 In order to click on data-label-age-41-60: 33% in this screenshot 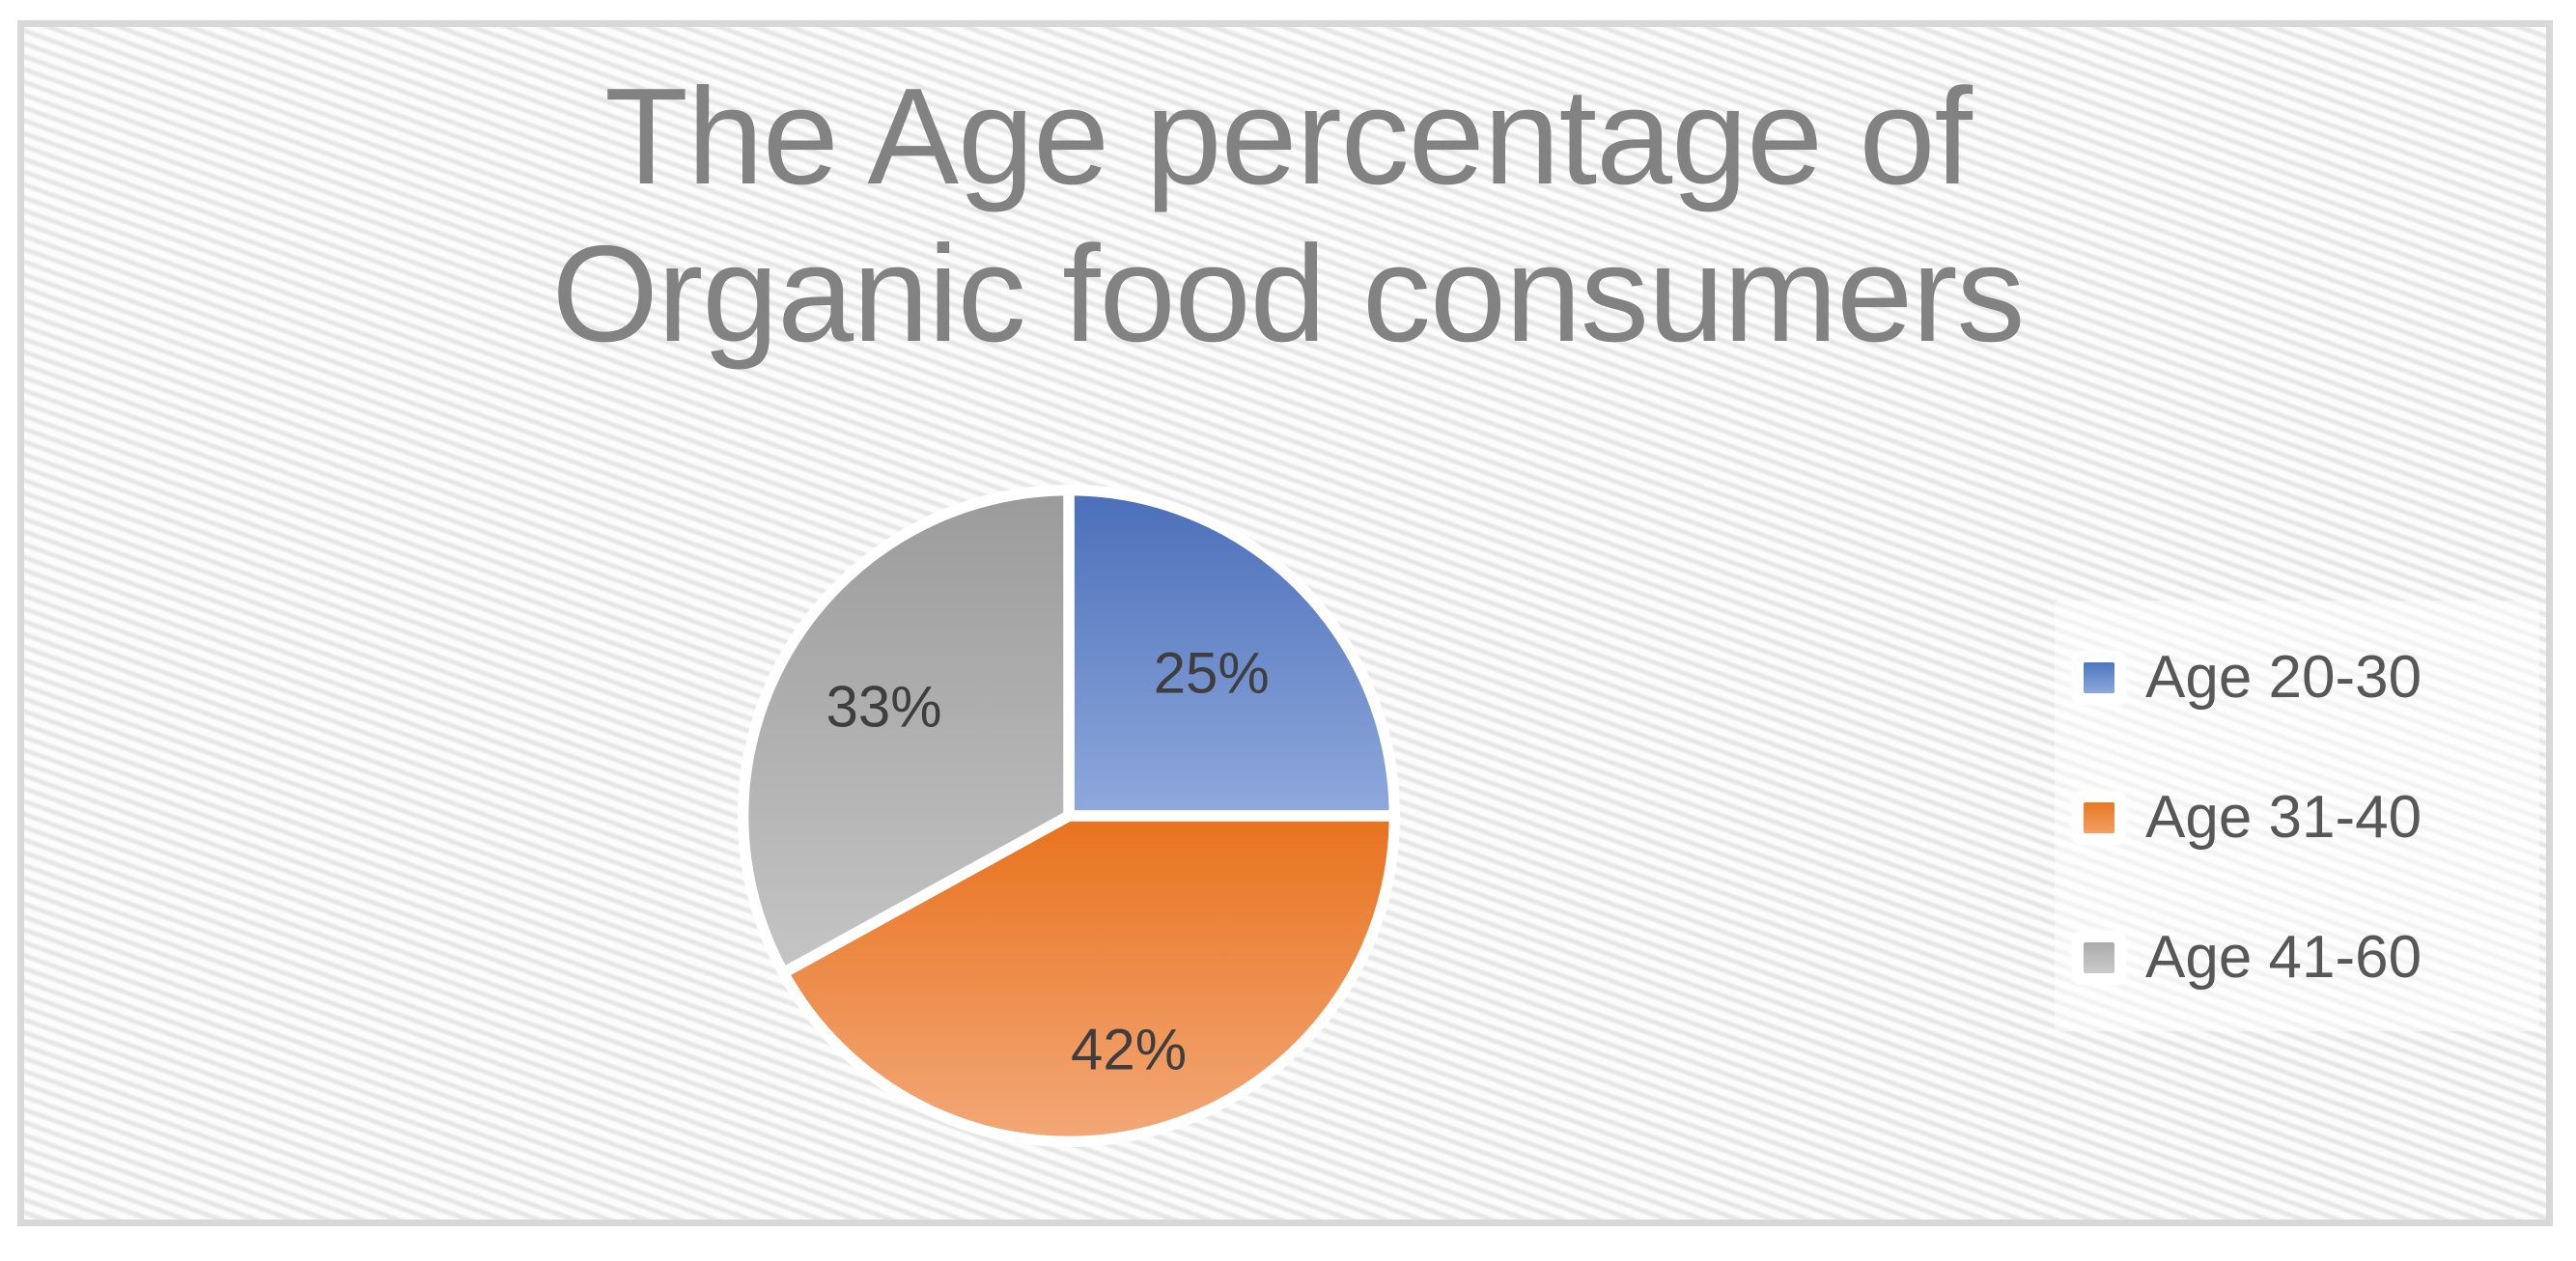, I will do `click(884, 707)`.